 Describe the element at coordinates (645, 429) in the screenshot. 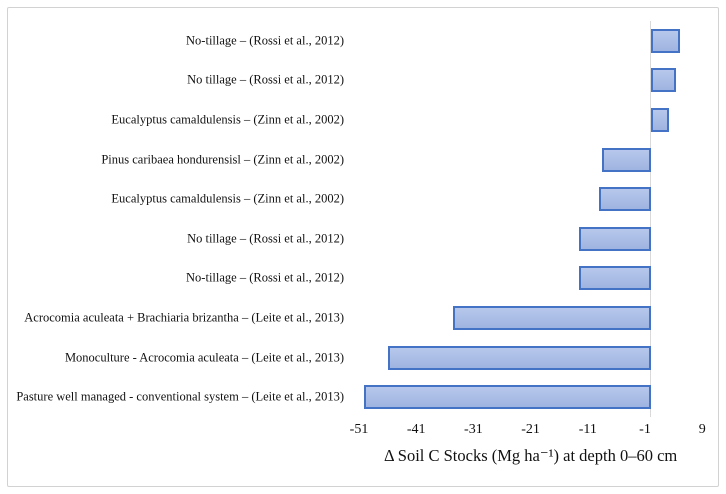

I see `x-tick-label: -1` at that location.